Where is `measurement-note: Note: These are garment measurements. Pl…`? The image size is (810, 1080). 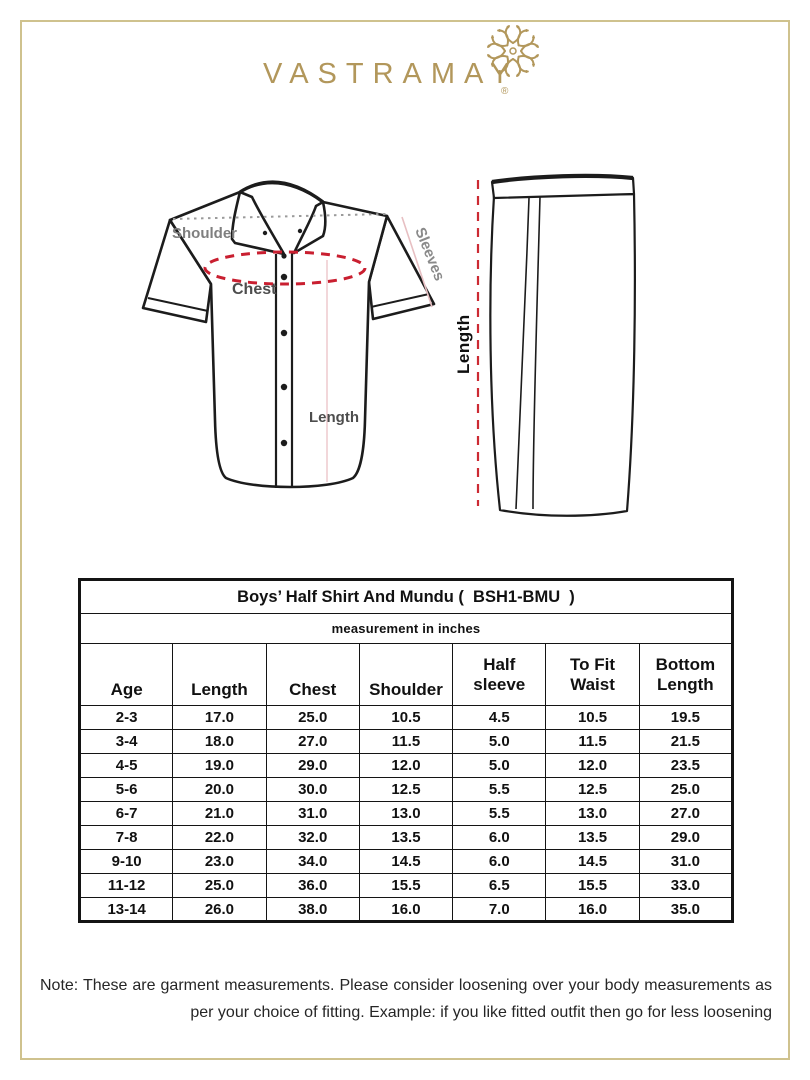
measurement-note: Note: These are garment measurements. Pl… is located at coordinates (406, 999).